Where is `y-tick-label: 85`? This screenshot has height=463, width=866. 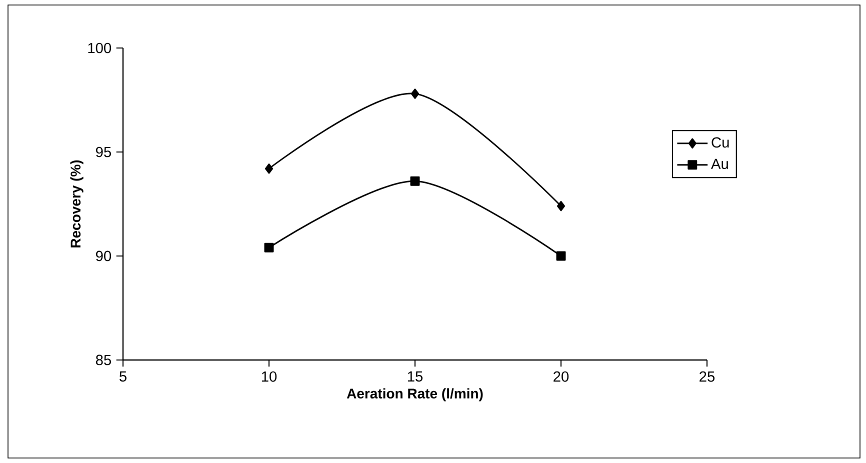 y-tick-label: 85 is located at coordinates (103, 360).